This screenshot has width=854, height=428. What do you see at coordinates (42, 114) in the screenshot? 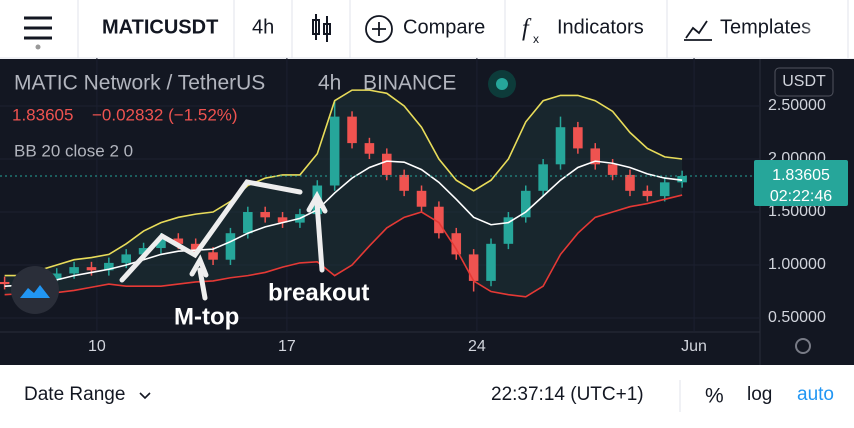
I see `legend-price: 1.83605` at bounding box center [42, 114].